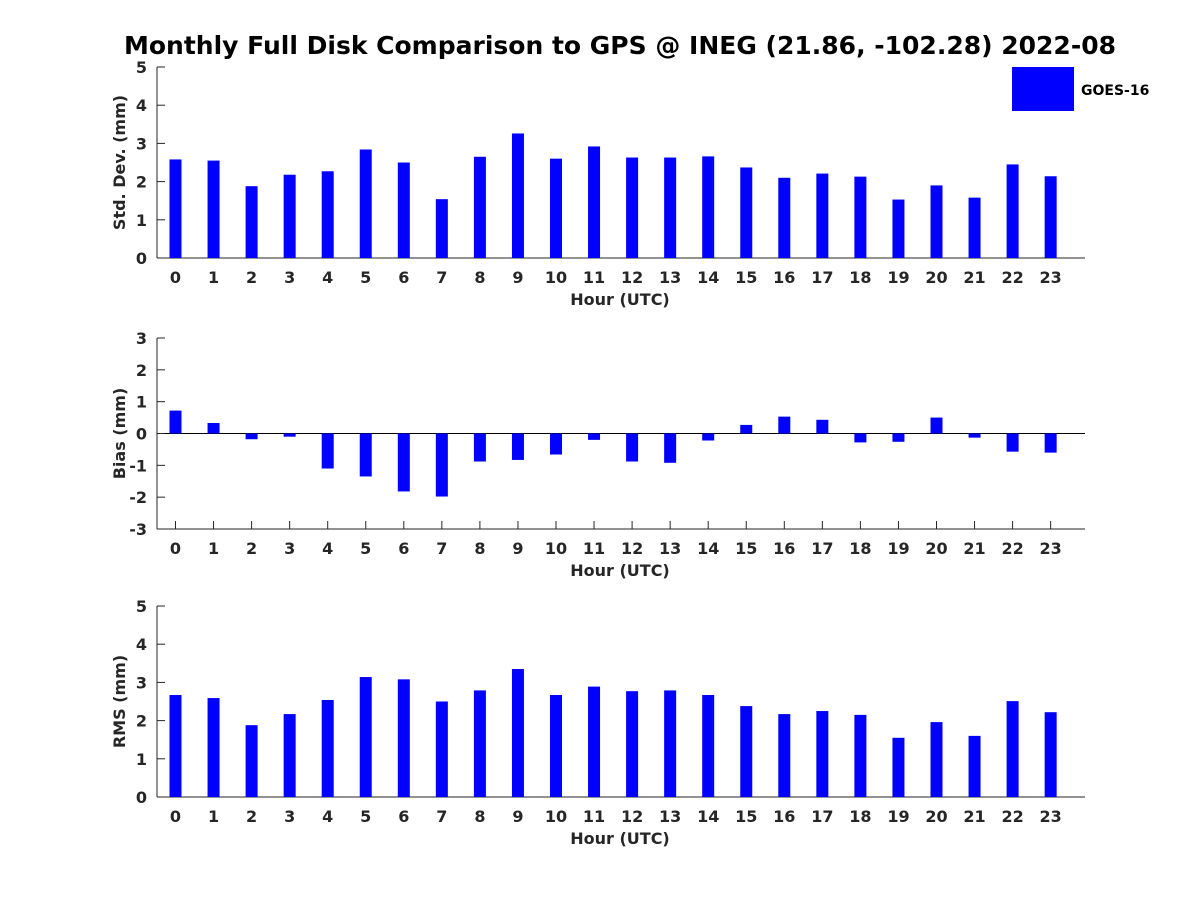  I want to click on x-tick-label: 3, so click(289, 548).